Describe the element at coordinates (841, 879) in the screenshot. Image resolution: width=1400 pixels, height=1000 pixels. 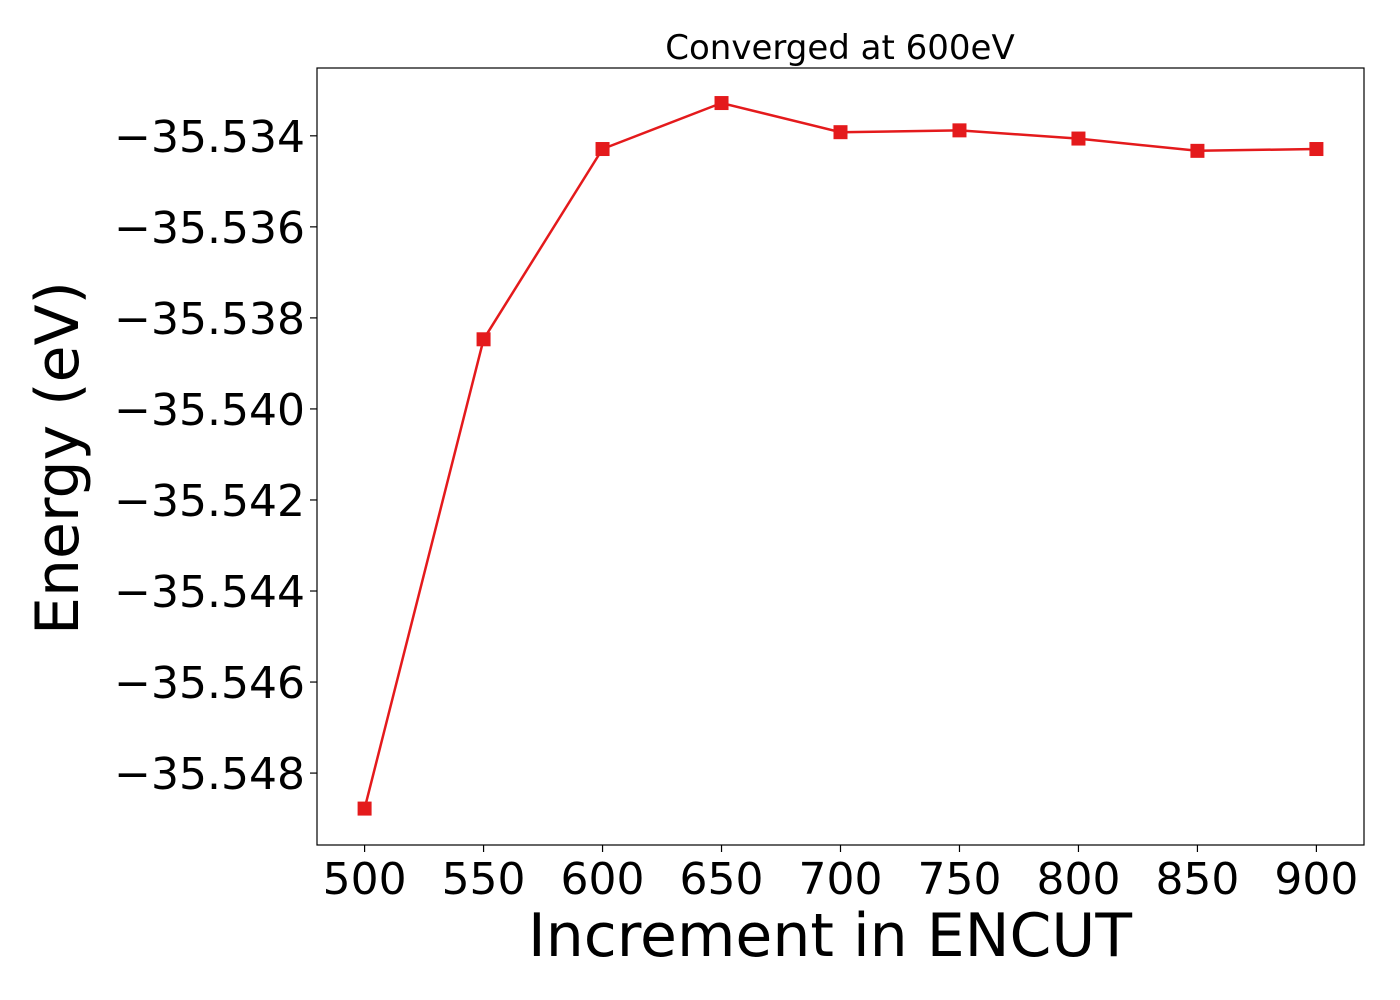
I see `x-tick-label: 700` at that location.